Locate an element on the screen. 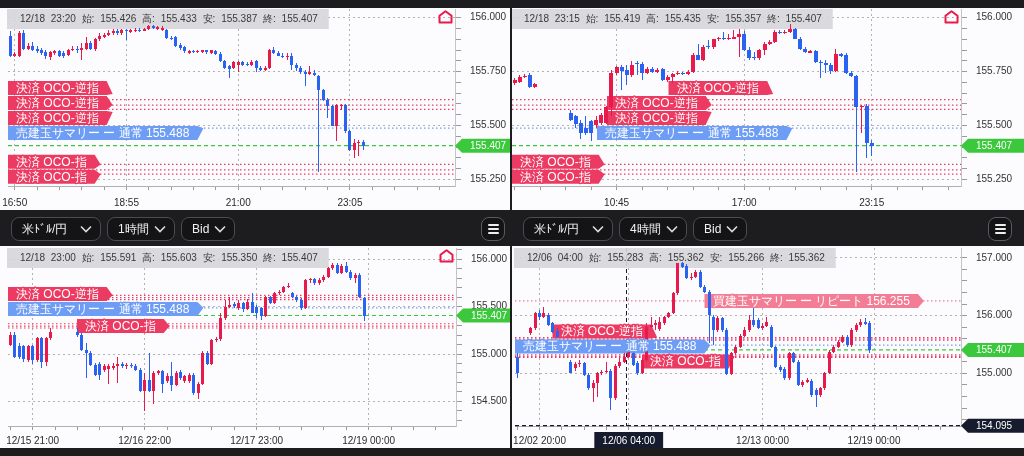 The width and height of the screenshot is (1024, 456). chart-subtitle: 12/18 23:00 始: 155.591 高: 155.603 安: 155.350 終: 155.407 is located at coordinates (169, 258).